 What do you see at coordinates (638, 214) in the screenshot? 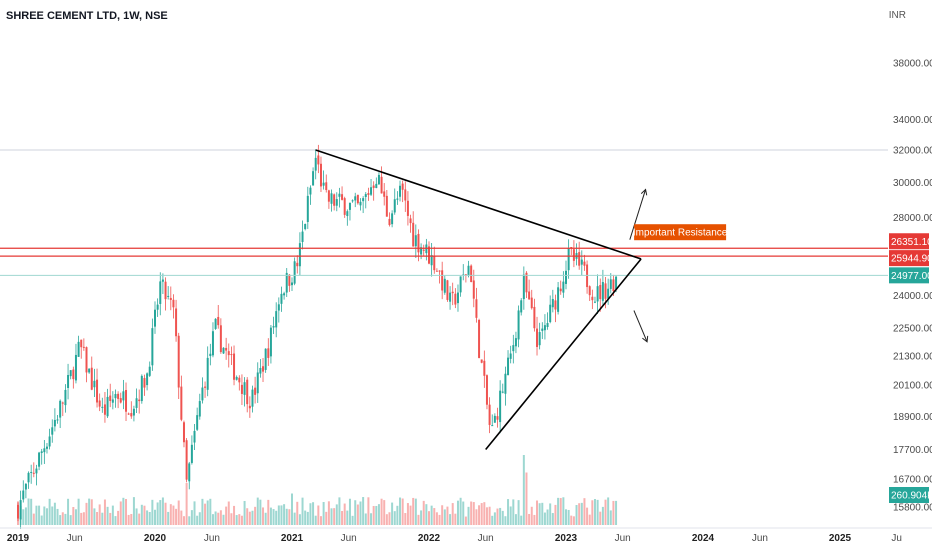
I see `arrow-breakout-up` at bounding box center [638, 214].